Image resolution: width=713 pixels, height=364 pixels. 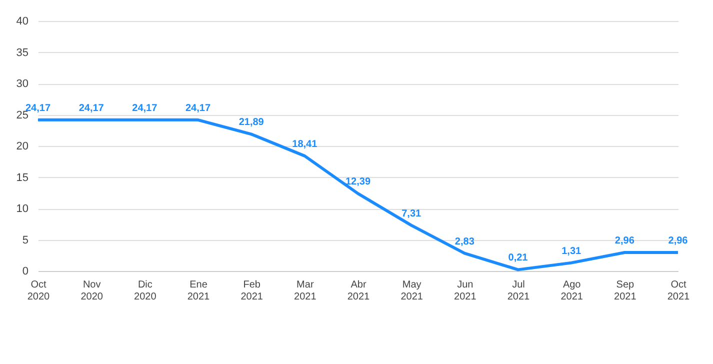 What do you see at coordinates (22, 84) in the screenshot?
I see `y-tick-label: 30` at bounding box center [22, 84].